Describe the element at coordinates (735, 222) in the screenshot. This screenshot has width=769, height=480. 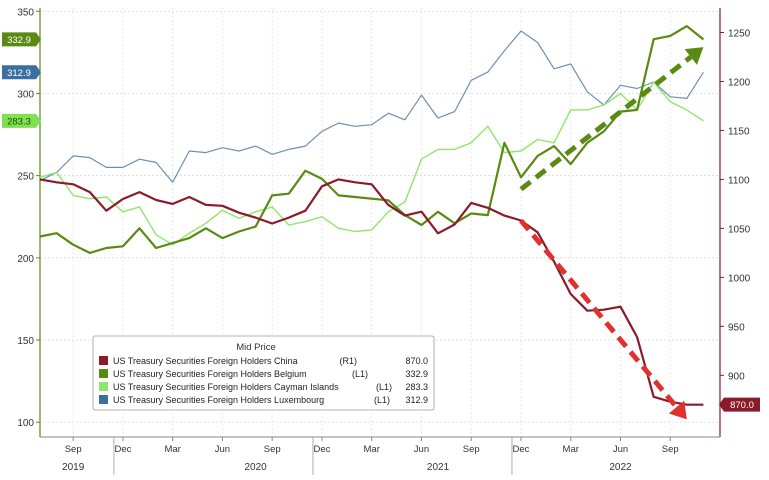
I see `right-axis: 900 950 1000 1050 1100 1150 1200 1250` at that location.